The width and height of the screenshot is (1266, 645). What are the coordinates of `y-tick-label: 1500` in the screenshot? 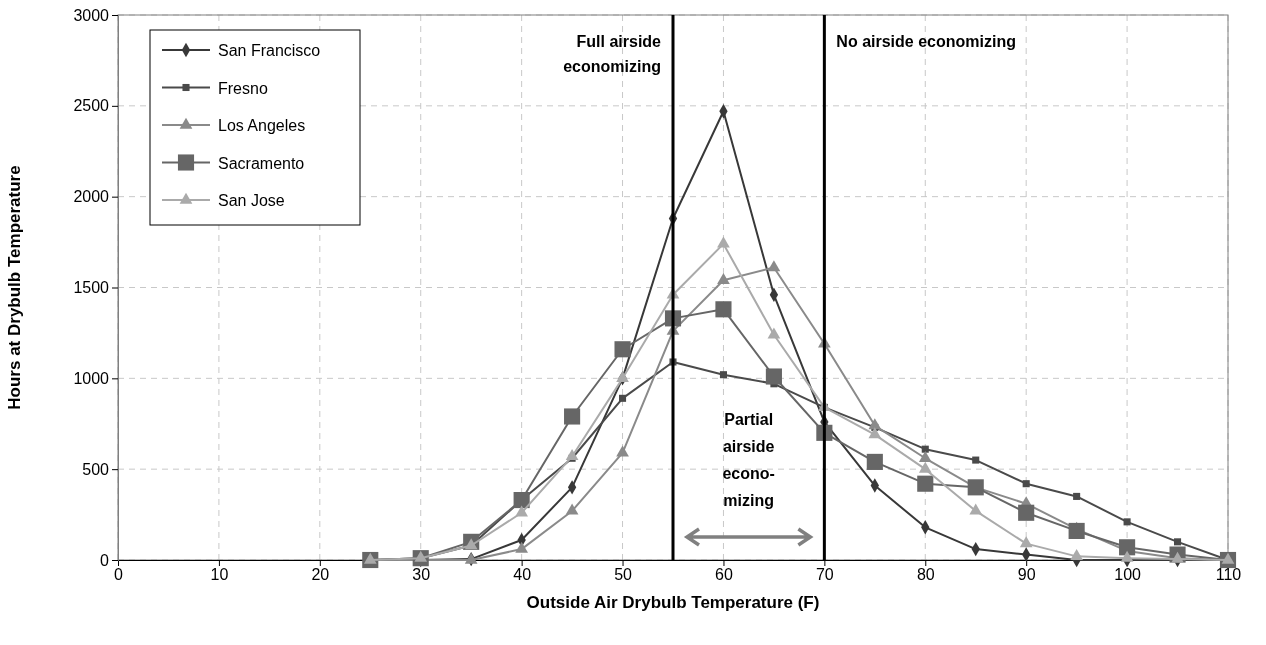 It's located at (91, 288).